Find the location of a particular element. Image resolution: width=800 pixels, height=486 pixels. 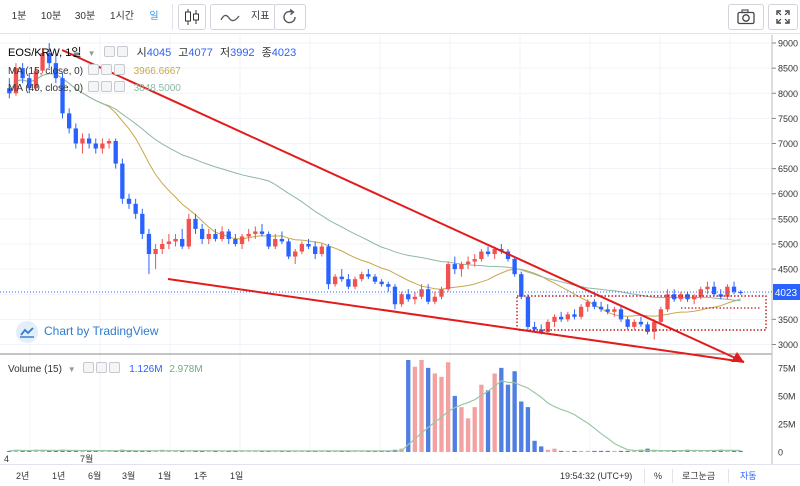

ma40-legend: MA (40, close, 0) 3848.5000 is located at coordinates (94, 89).